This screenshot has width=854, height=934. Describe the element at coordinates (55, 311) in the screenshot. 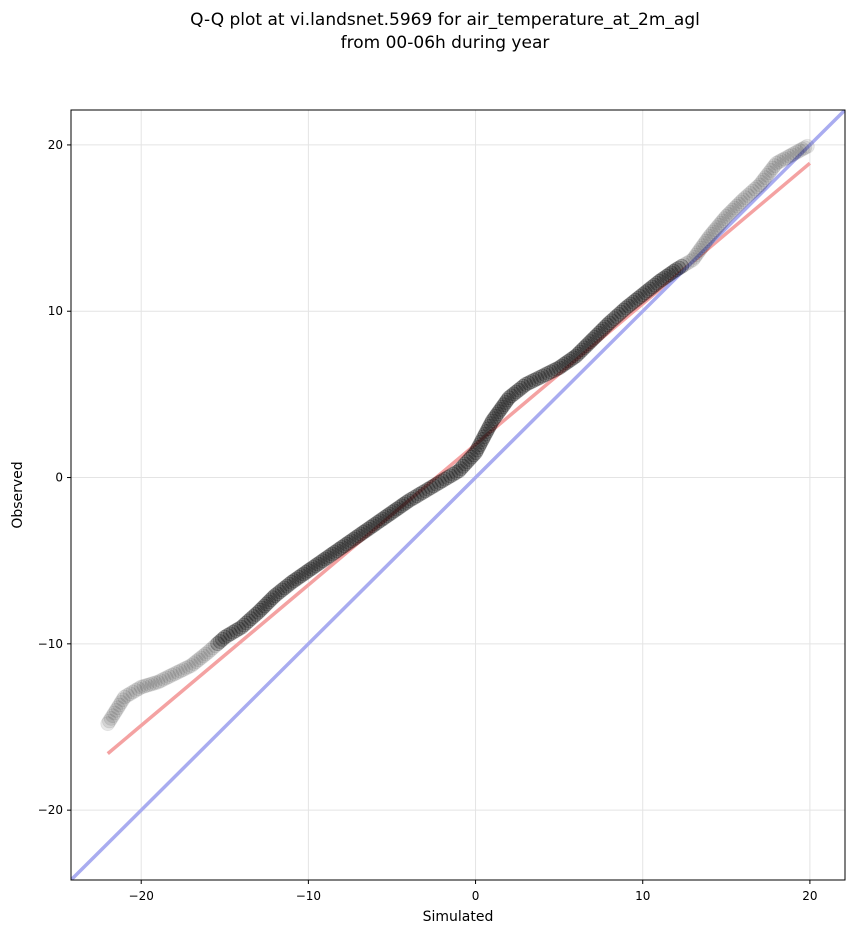

I see `y-tick-label-3: 10` at that location.